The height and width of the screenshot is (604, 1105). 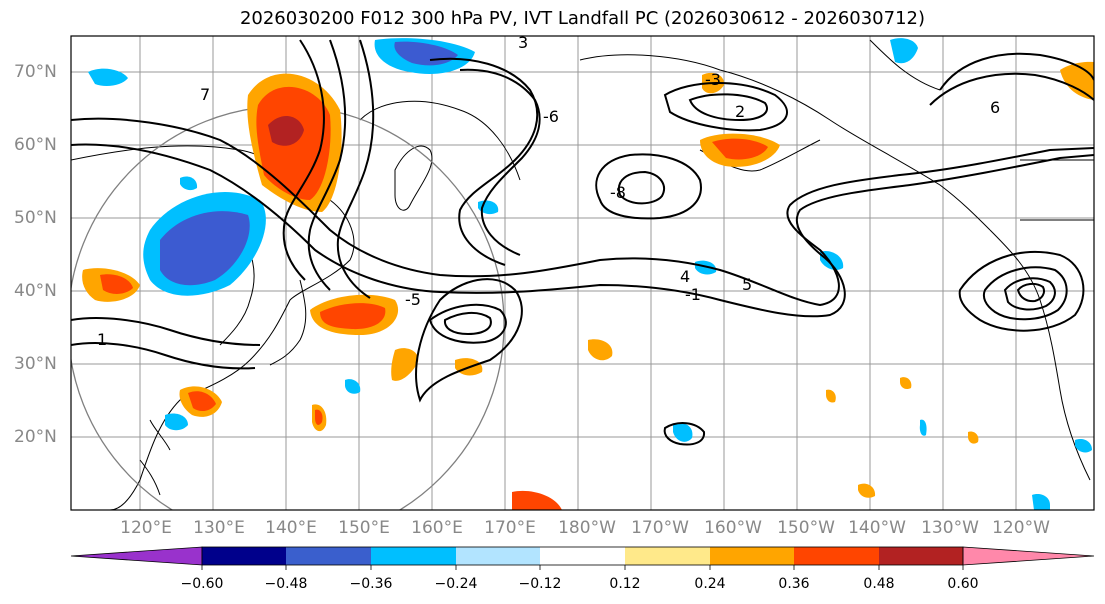 What do you see at coordinates (879, 584) in the screenshot?
I see `colorbar-tick-label: 0.48` at bounding box center [879, 584].